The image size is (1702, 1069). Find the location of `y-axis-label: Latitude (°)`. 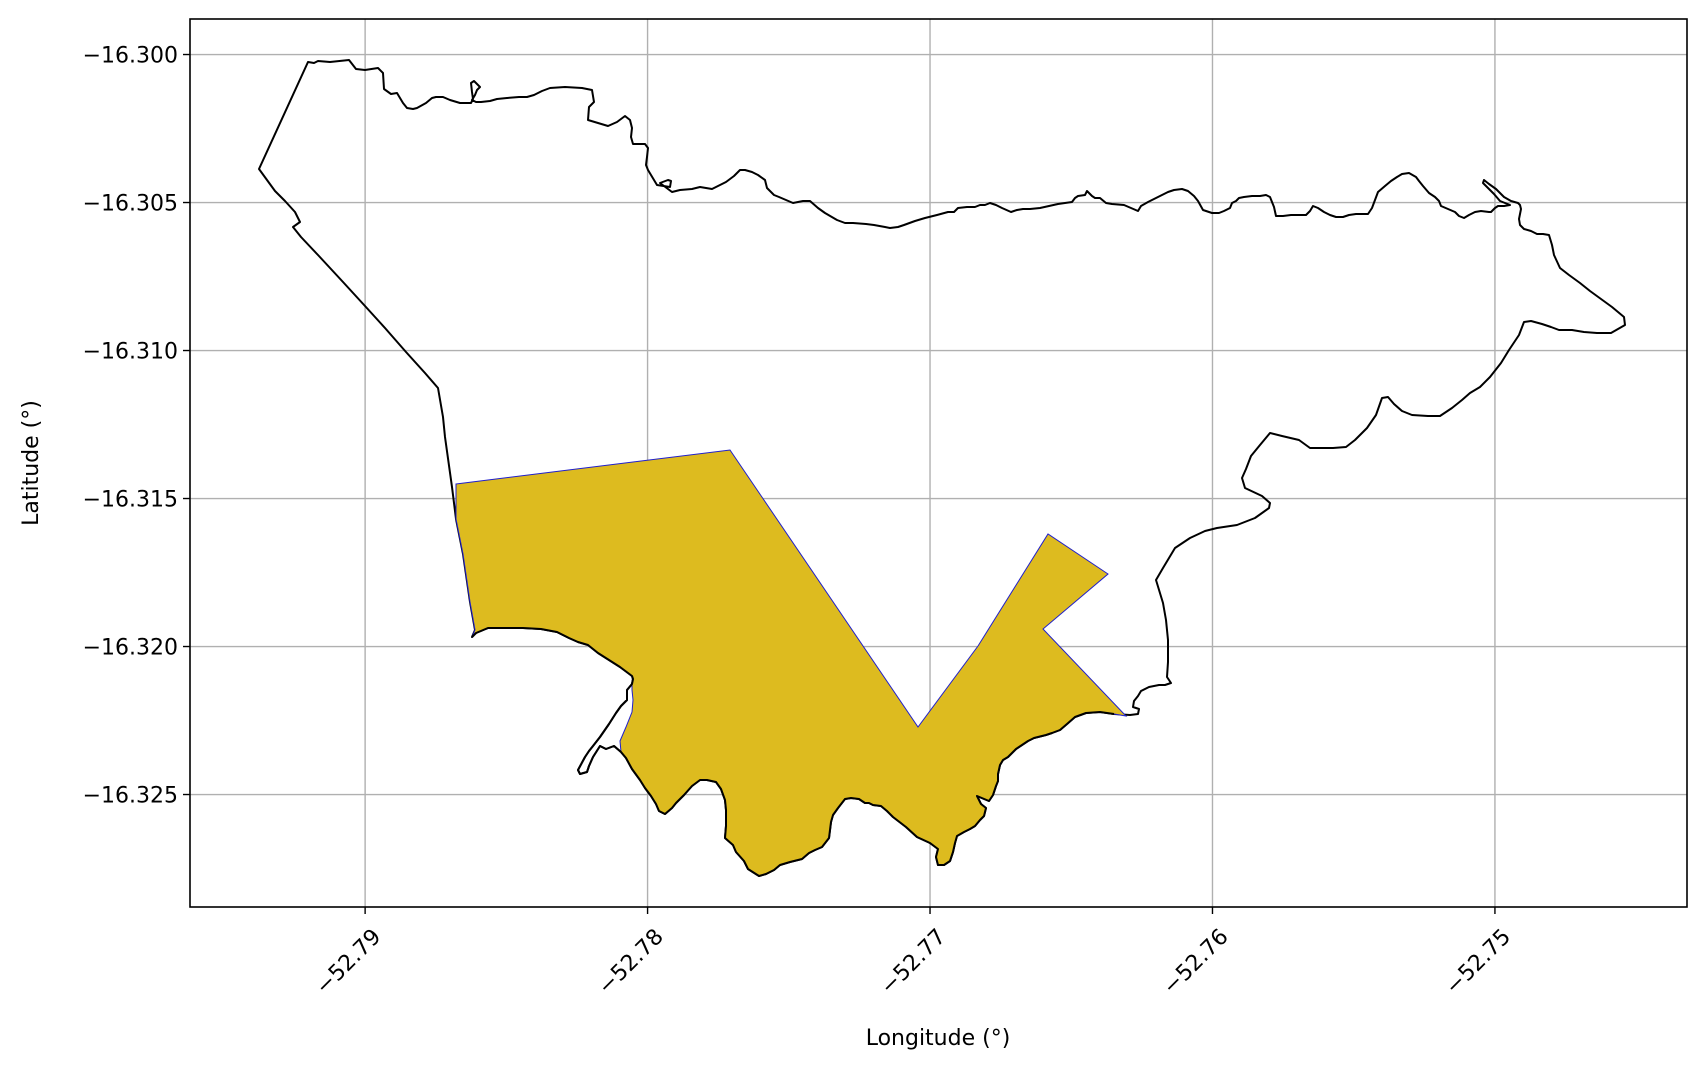

y-axis-label: Latitude (°) is located at coordinates (31, 463).